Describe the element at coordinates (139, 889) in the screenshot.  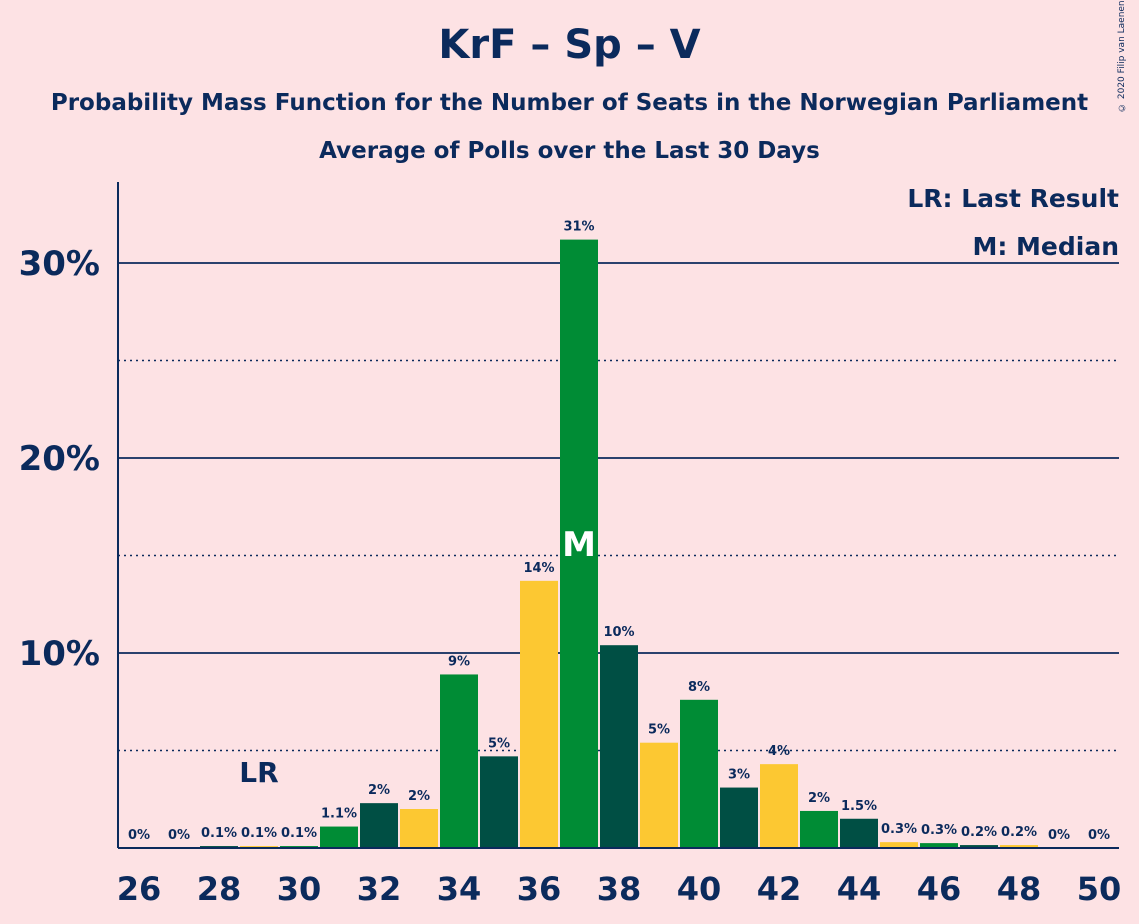
I see `x-tick-label: 26` at that location.